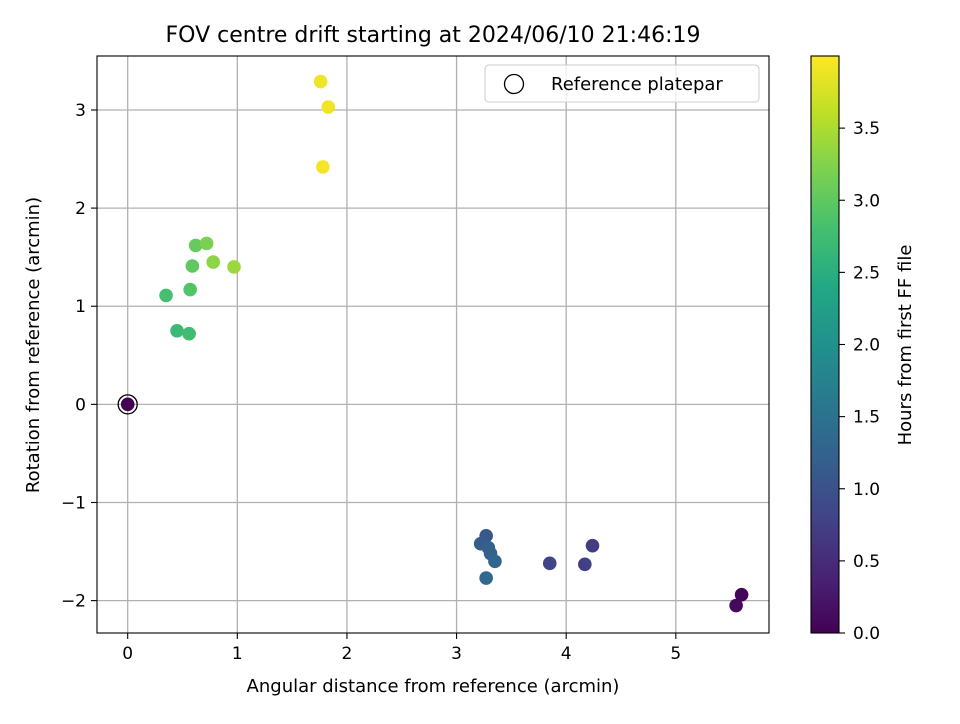 This screenshot has width=960, height=724. What do you see at coordinates (866, 634) in the screenshot?
I see `colorbar-tick-label: 0.0` at bounding box center [866, 634].